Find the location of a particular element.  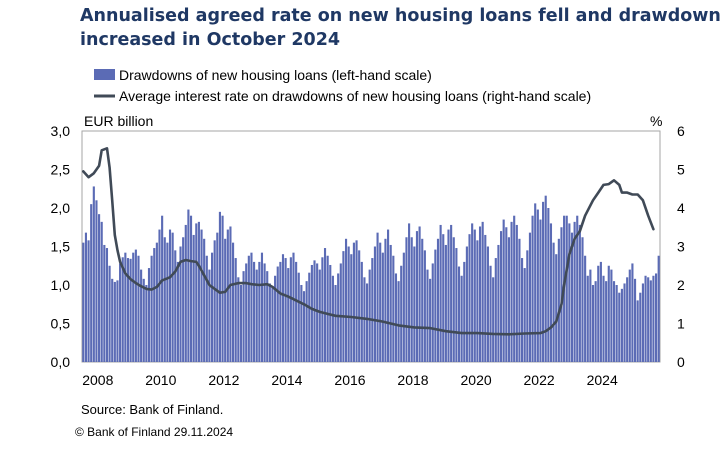

x-tick-label: 2016 is located at coordinates (349, 380).